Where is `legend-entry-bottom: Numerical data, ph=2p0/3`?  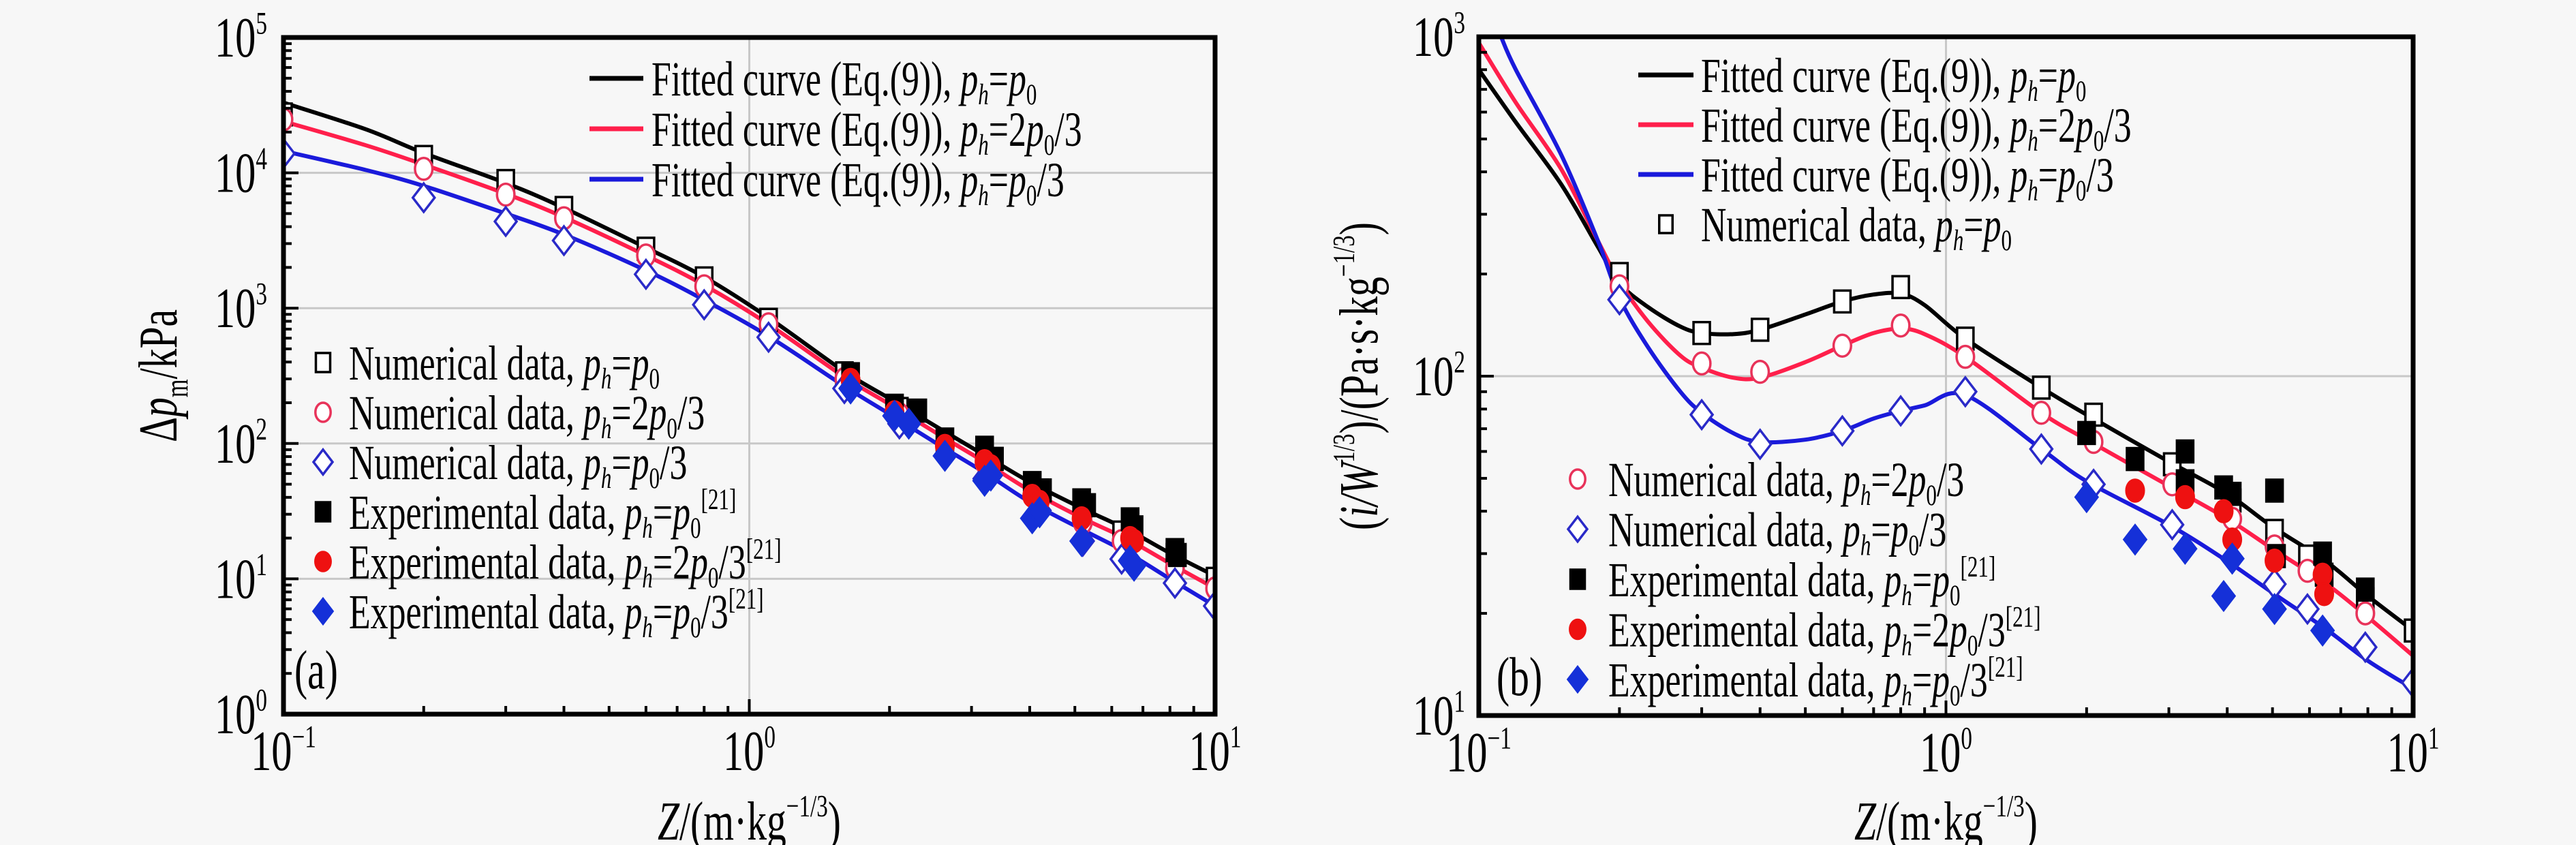 legend-entry-bottom: Numerical data, ph=2p0/3 is located at coordinates (1766, 482).